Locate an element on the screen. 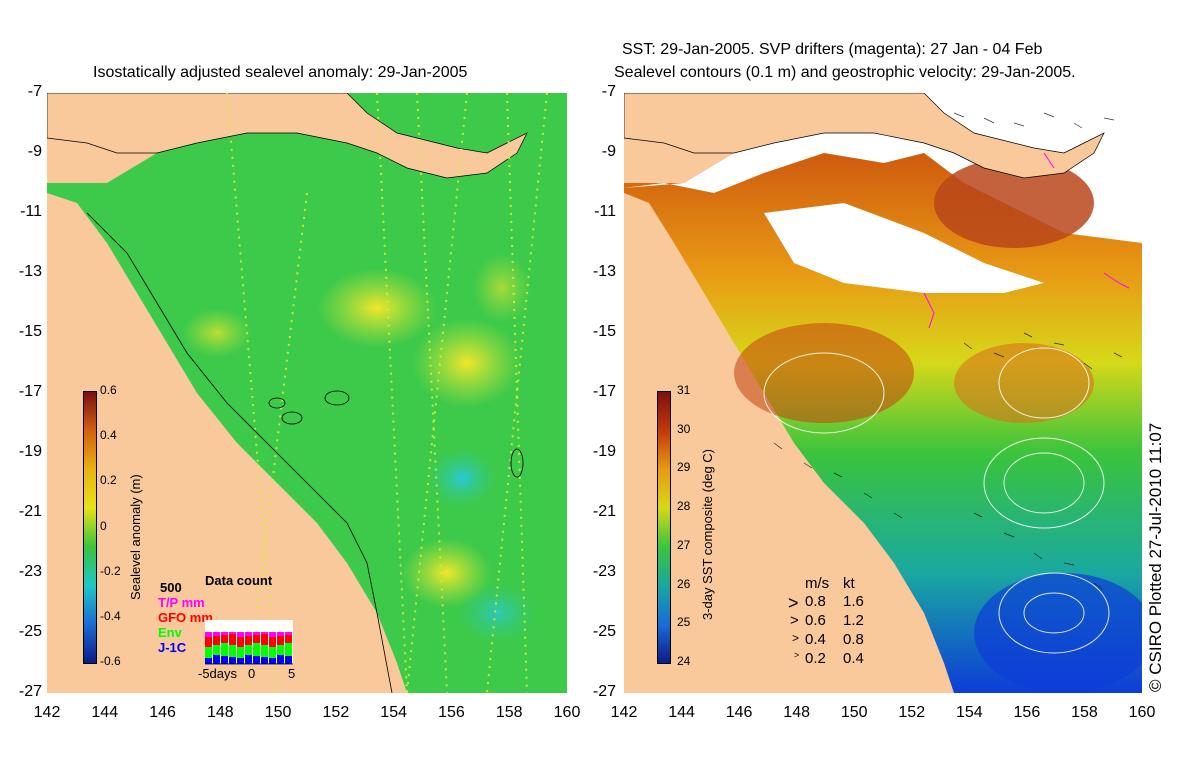 The width and height of the screenshot is (1200, 780). colorbar-tick-label: -0.4 is located at coordinates (110, 615).